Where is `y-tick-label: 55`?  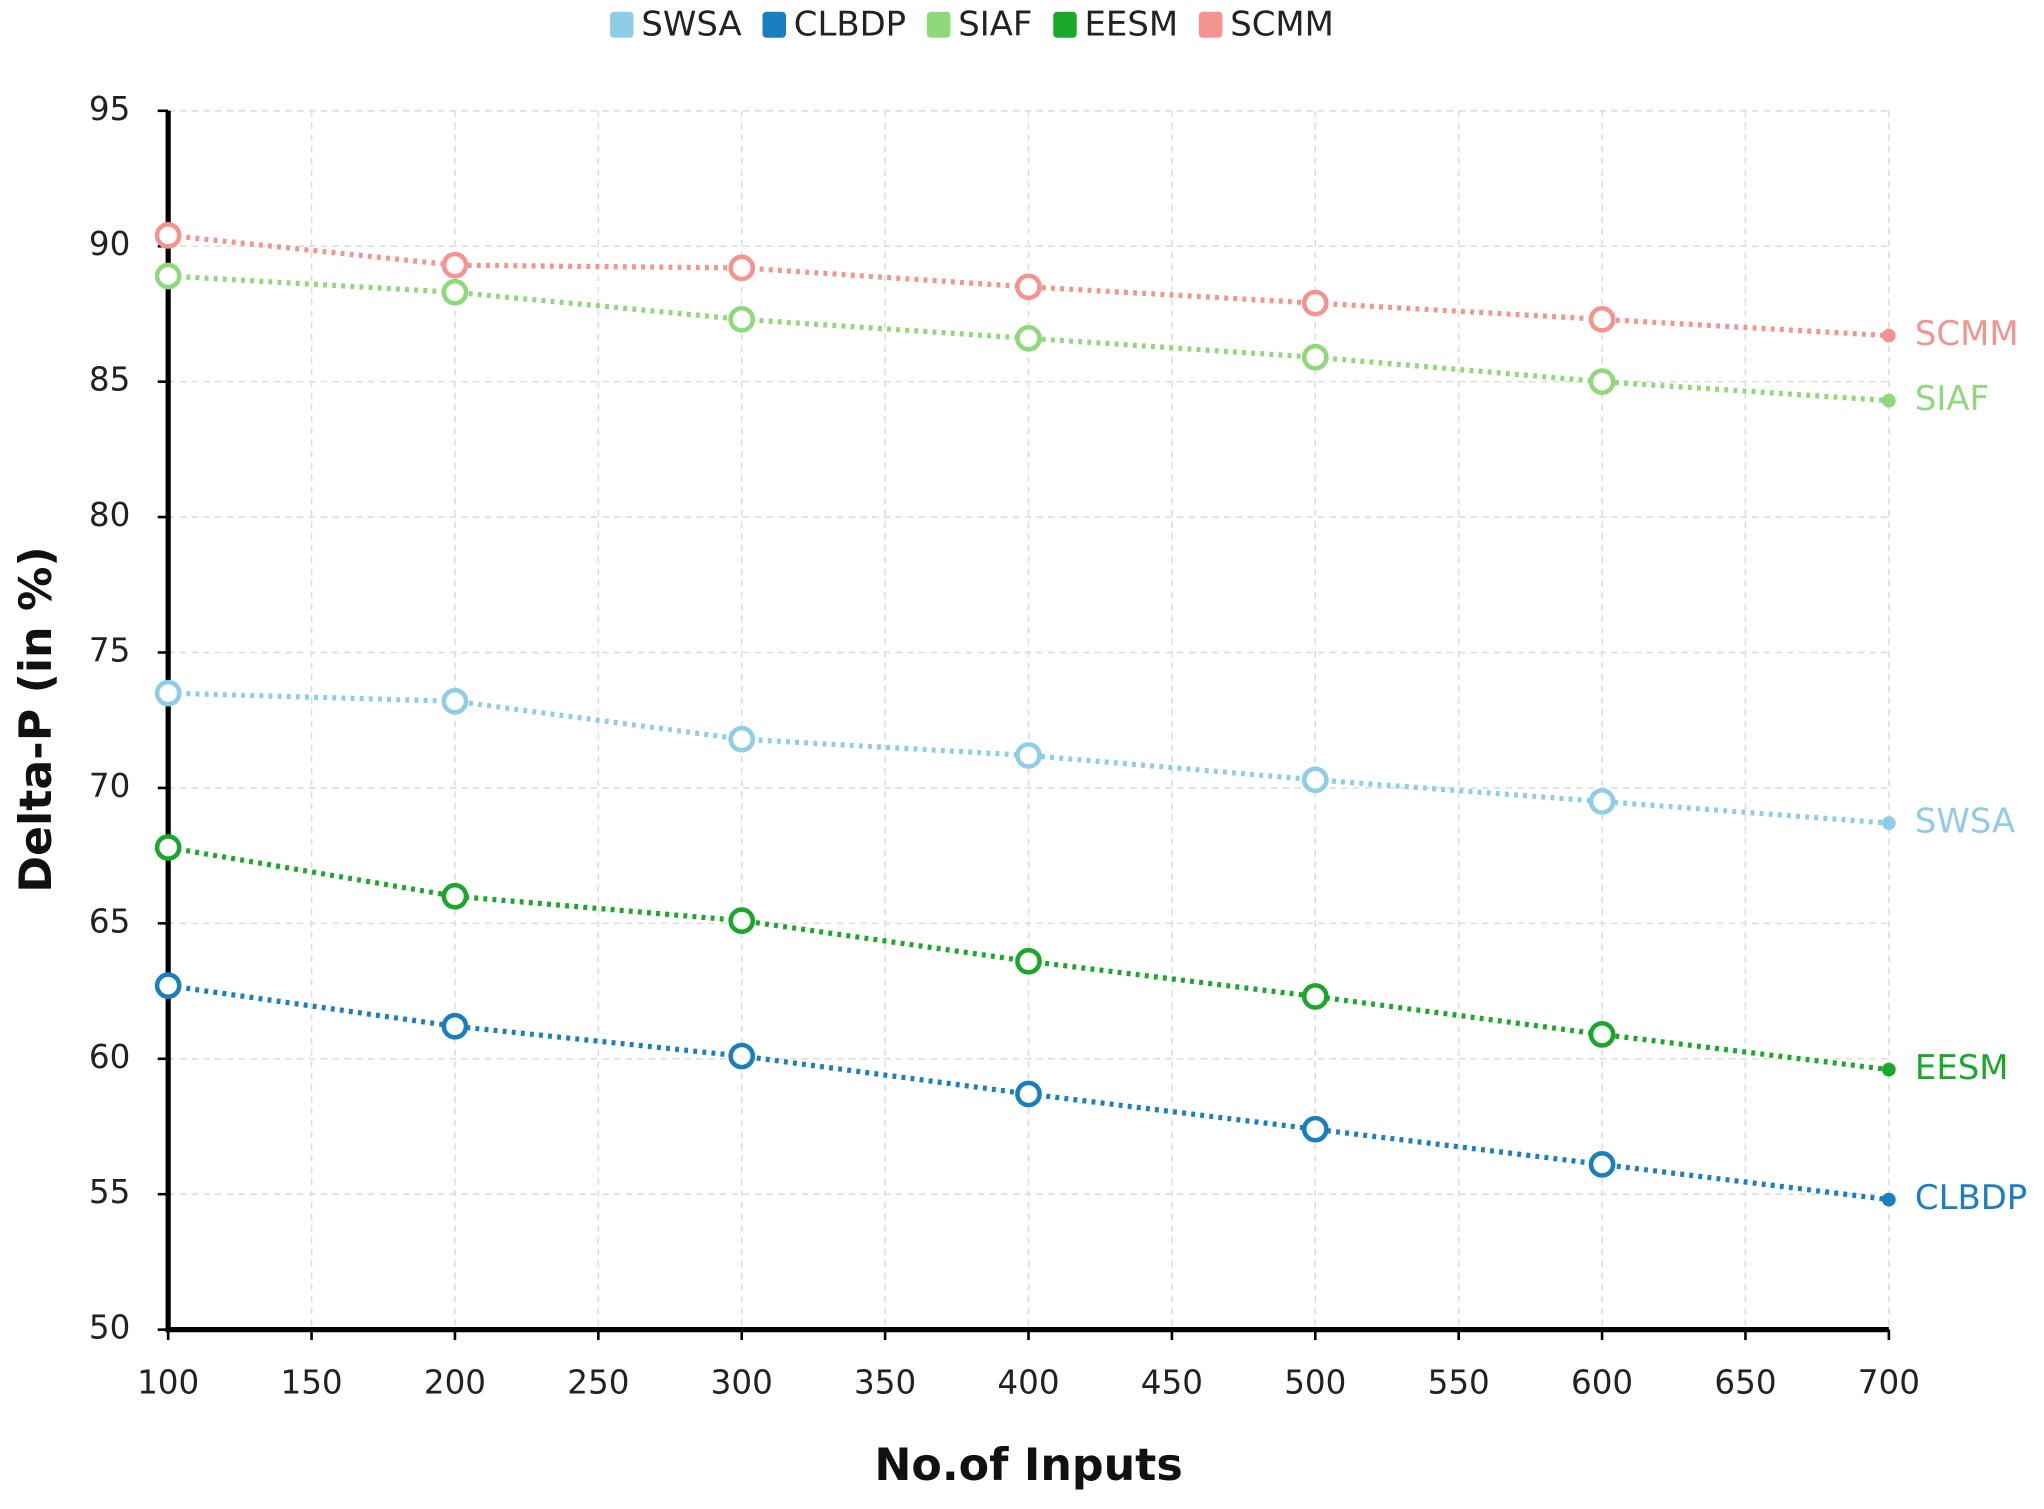 y-tick-label: 55 is located at coordinates (109, 1192).